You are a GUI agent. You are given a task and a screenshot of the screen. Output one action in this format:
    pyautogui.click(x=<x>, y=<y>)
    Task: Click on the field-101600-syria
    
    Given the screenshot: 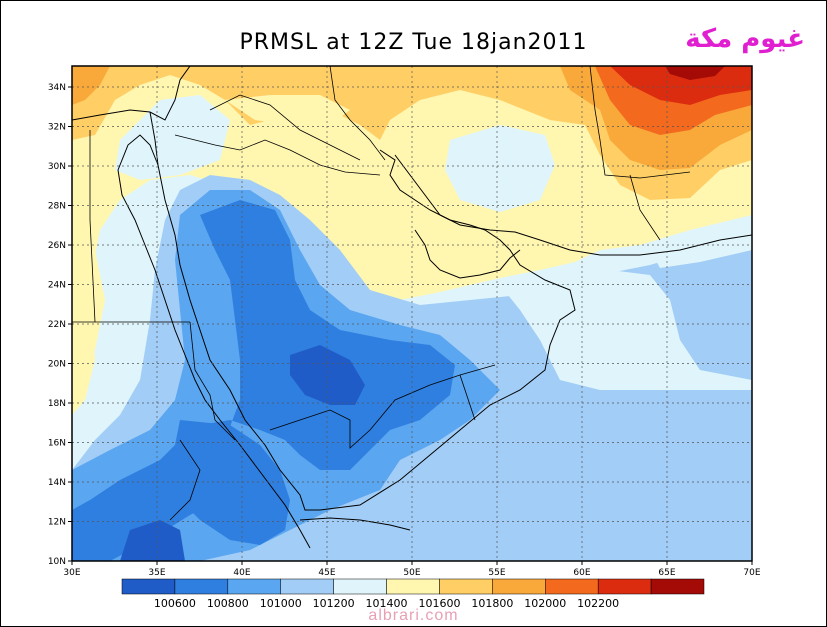 What is the action you would take?
    pyautogui.click(x=287, y=110)
    